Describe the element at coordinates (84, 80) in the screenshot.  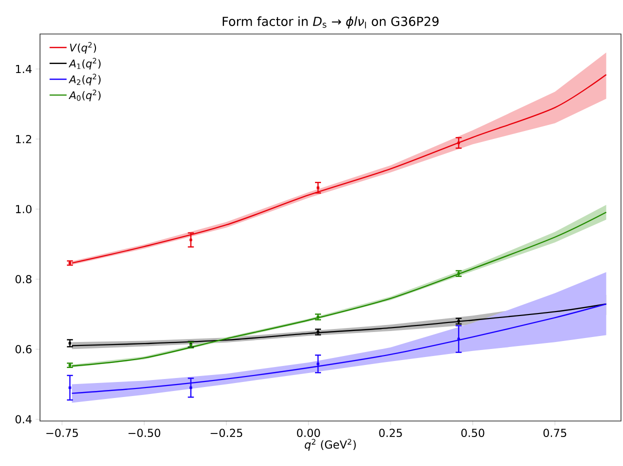
I see `legend-label: A$_{2}$(q$^{2}$)` at that location.